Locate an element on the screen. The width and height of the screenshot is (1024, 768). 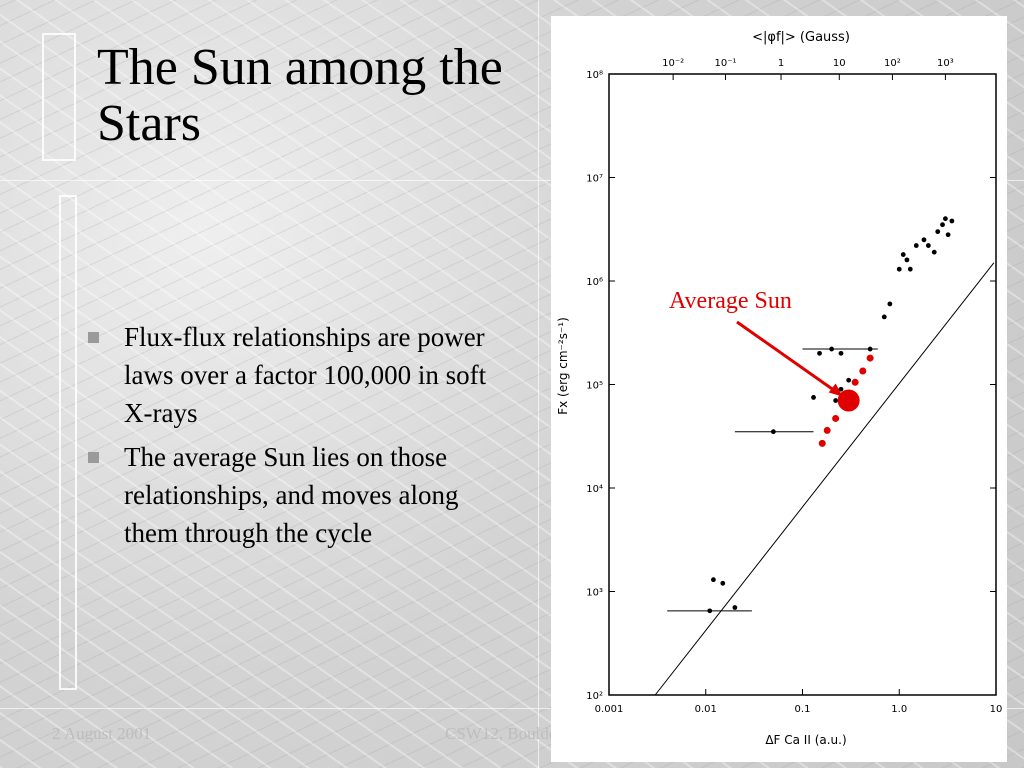
footer-conference: CSW12, Boulder is located at coordinates (504, 733).